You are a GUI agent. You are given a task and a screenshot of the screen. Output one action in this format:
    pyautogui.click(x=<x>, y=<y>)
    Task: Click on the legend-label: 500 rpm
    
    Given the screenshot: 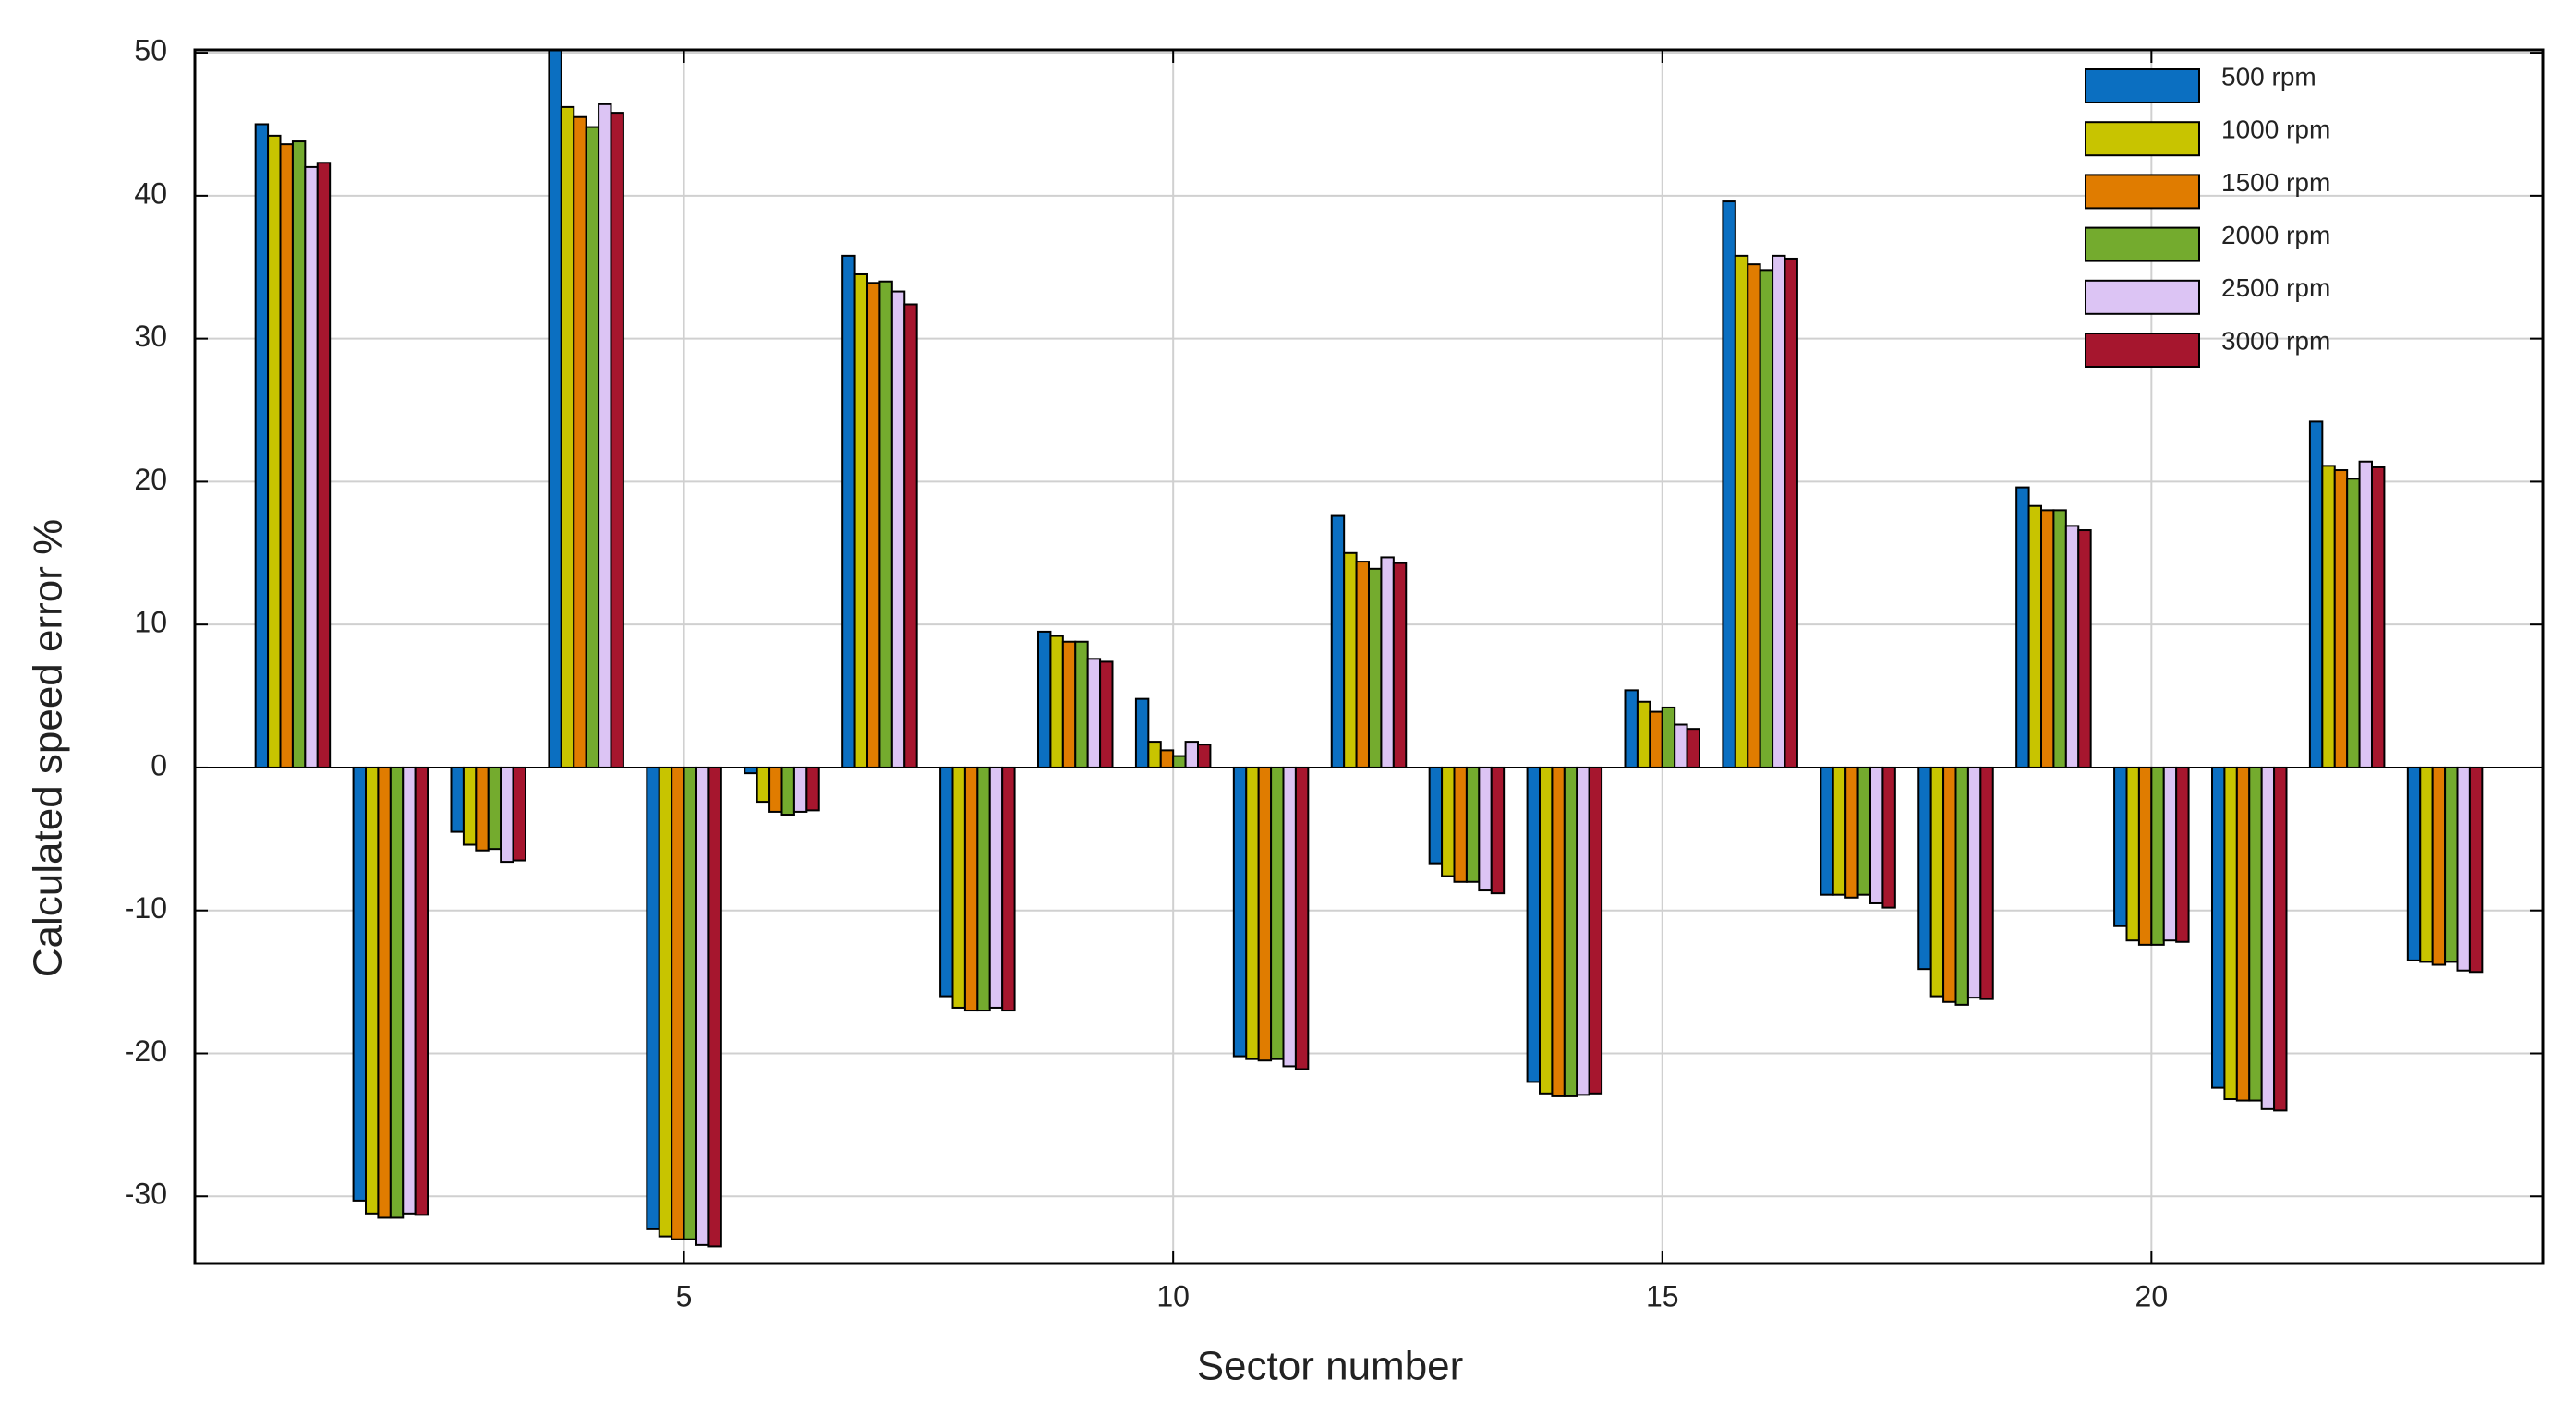 What is the action you would take?
    pyautogui.click(x=2268, y=76)
    